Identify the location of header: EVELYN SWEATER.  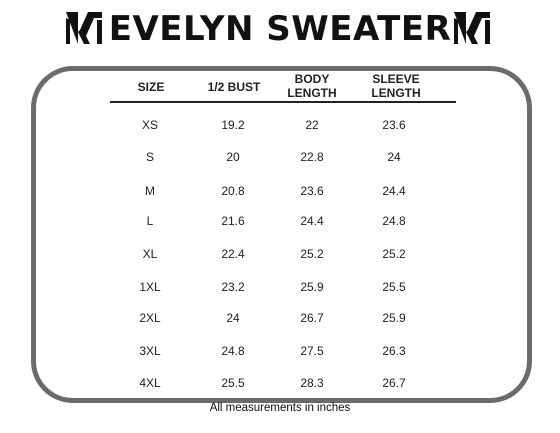
(280, 29).